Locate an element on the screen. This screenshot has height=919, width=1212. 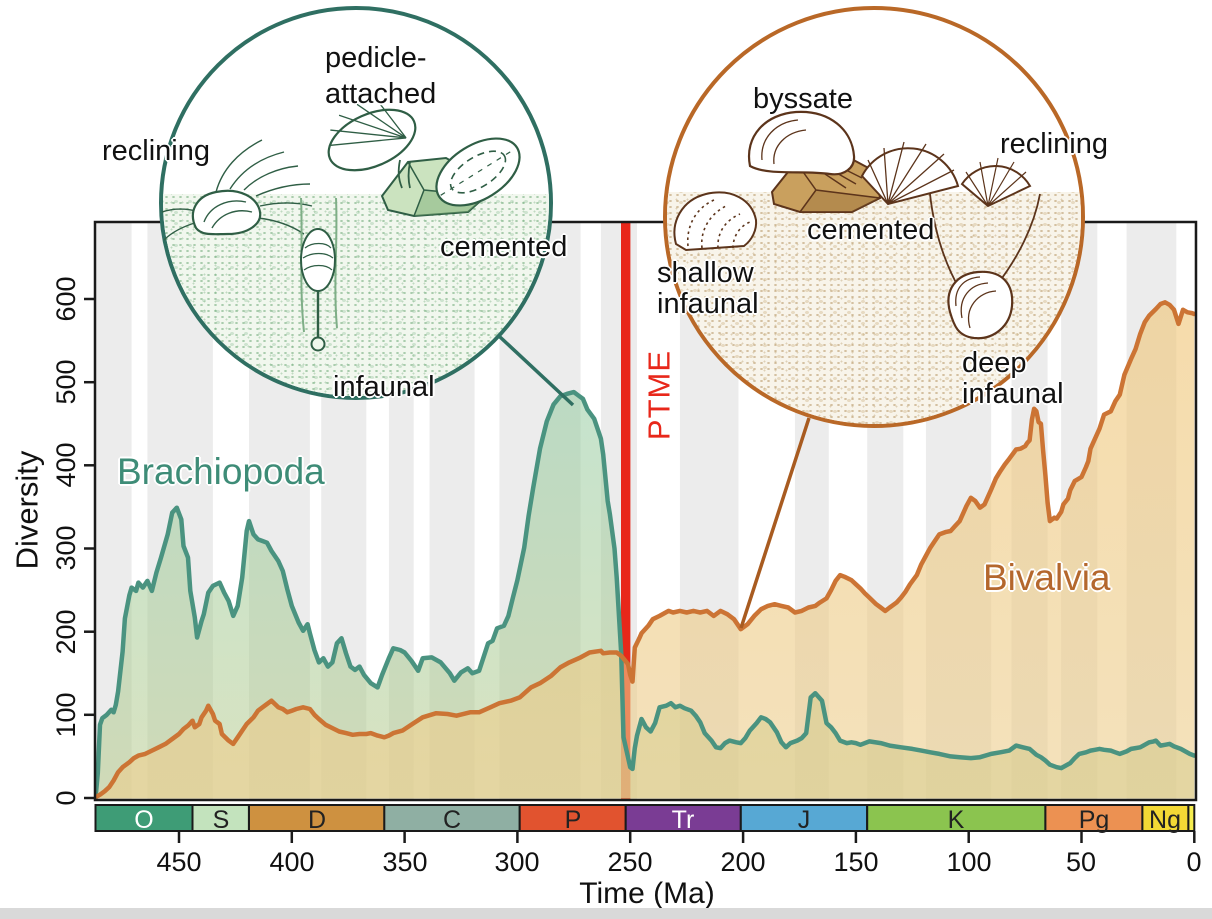
period-label-P: P is located at coordinates (573, 820).